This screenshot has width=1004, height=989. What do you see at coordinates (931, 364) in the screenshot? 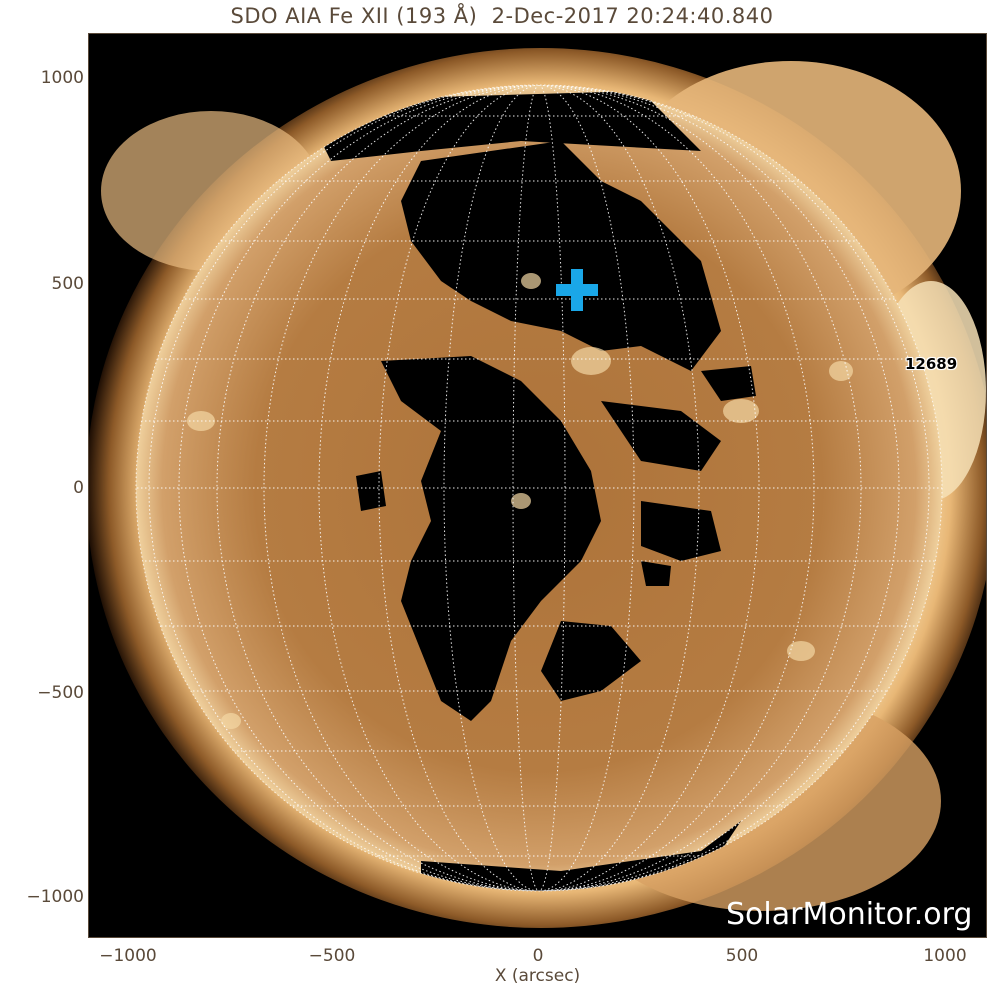
I see `active-region-label: 12689` at bounding box center [931, 364].